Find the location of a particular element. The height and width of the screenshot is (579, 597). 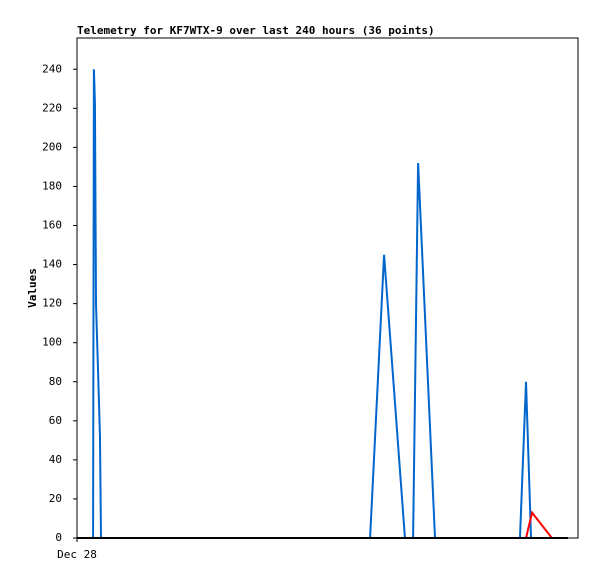

y-tick-label: 60 is located at coordinates (55, 420).